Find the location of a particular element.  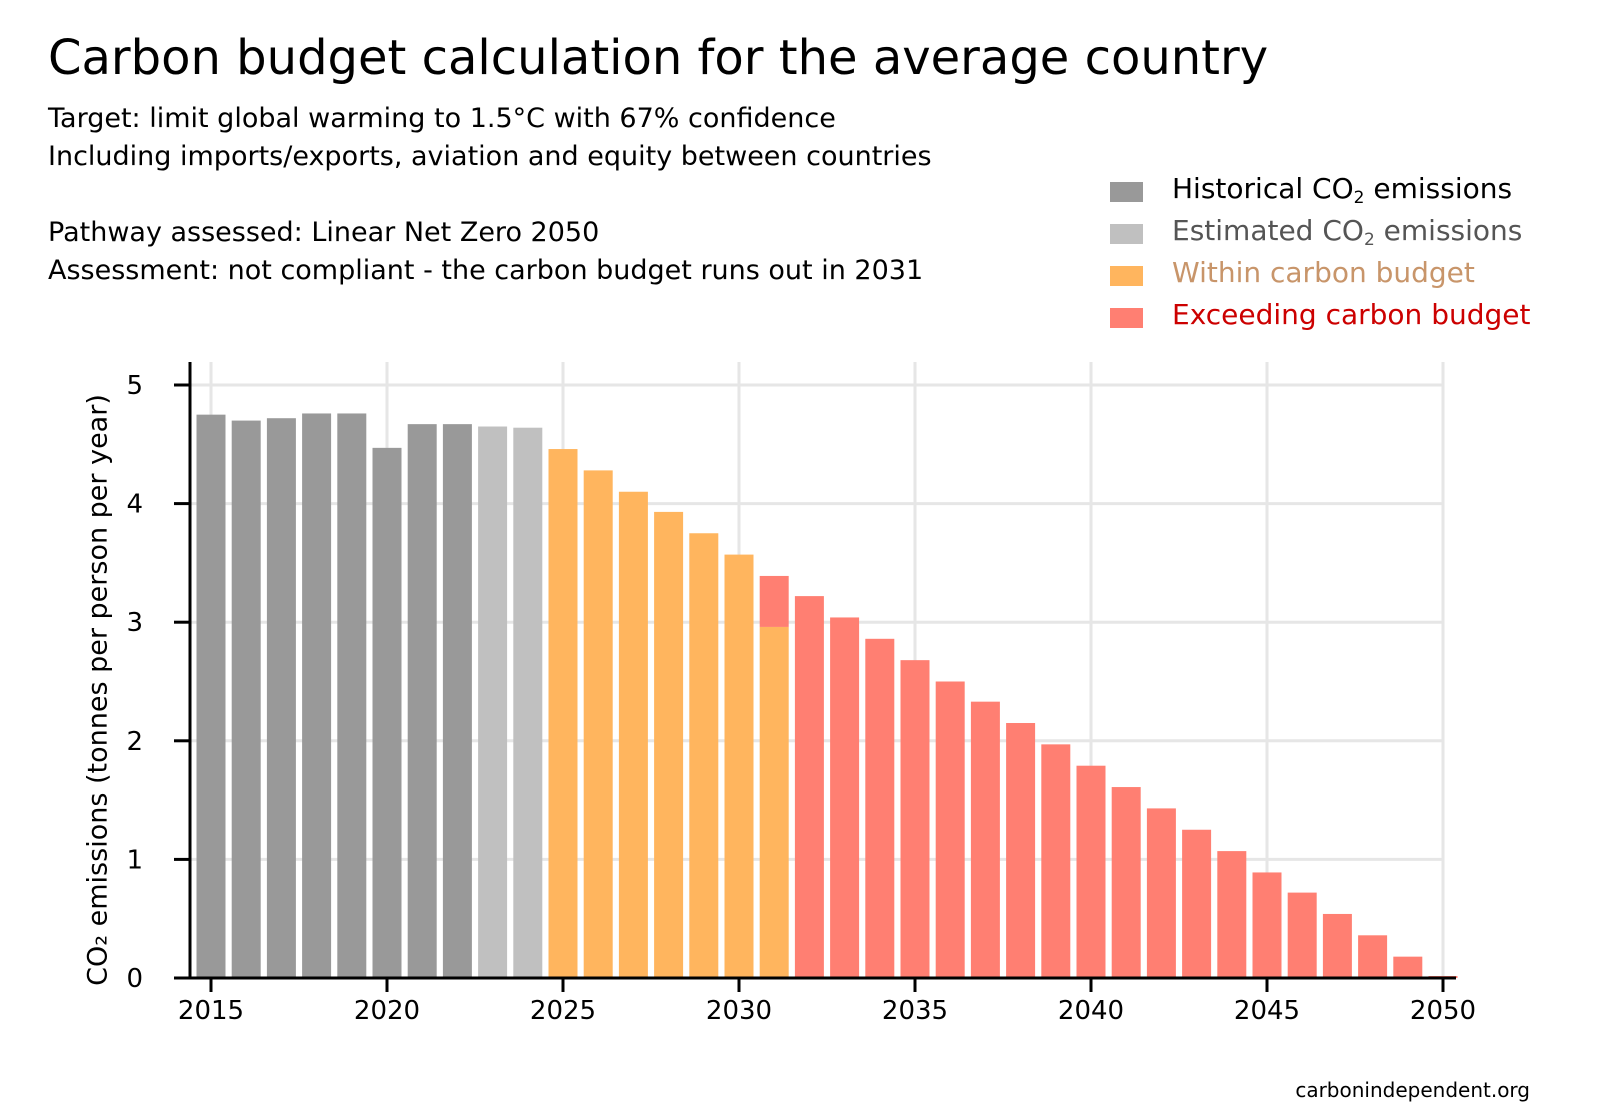

bar-2045-exceeding is located at coordinates (1267, 925).